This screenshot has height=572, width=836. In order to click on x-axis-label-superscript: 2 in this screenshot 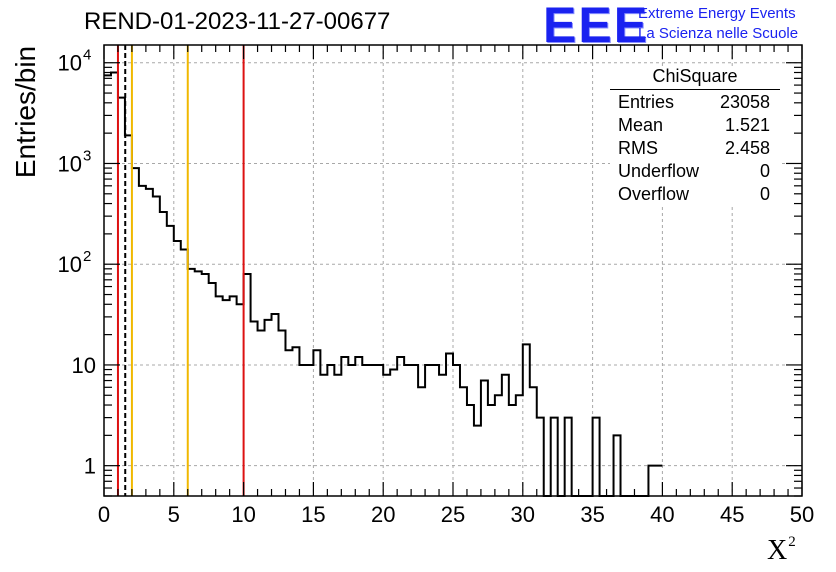, I will do `click(792, 542)`.